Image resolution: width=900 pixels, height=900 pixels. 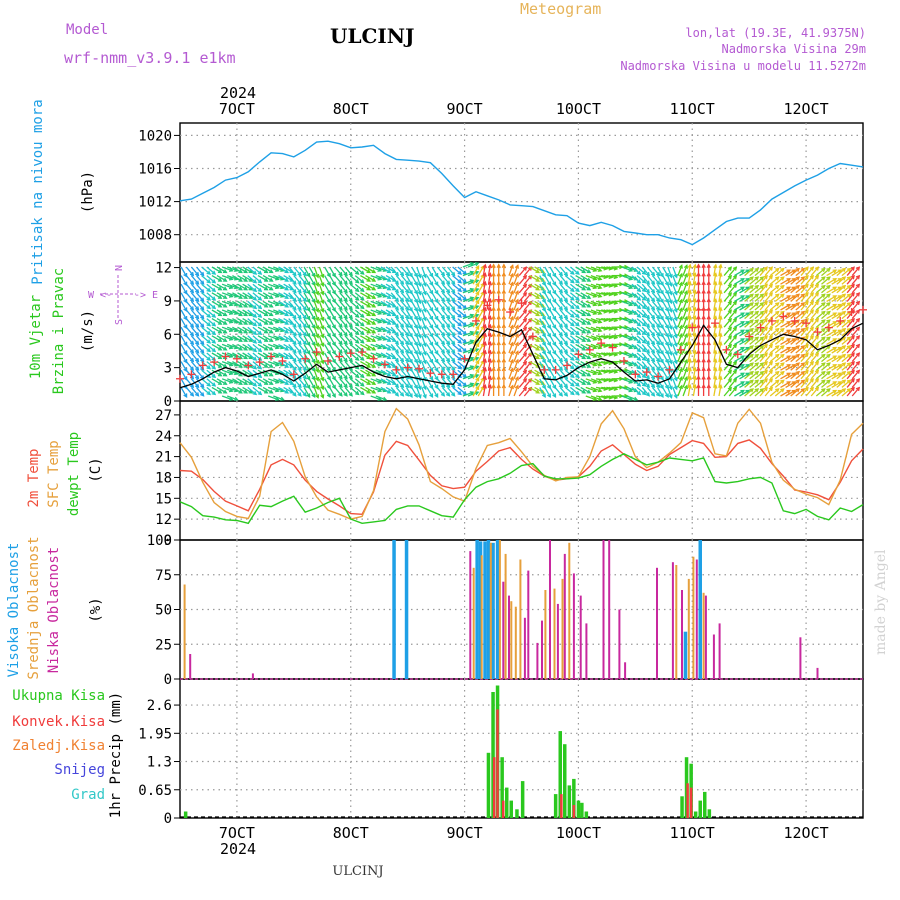 What do you see at coordinates (100, 295) in the screenshot?
I see `compass-west: W <-` at bounding box center [100, 295].